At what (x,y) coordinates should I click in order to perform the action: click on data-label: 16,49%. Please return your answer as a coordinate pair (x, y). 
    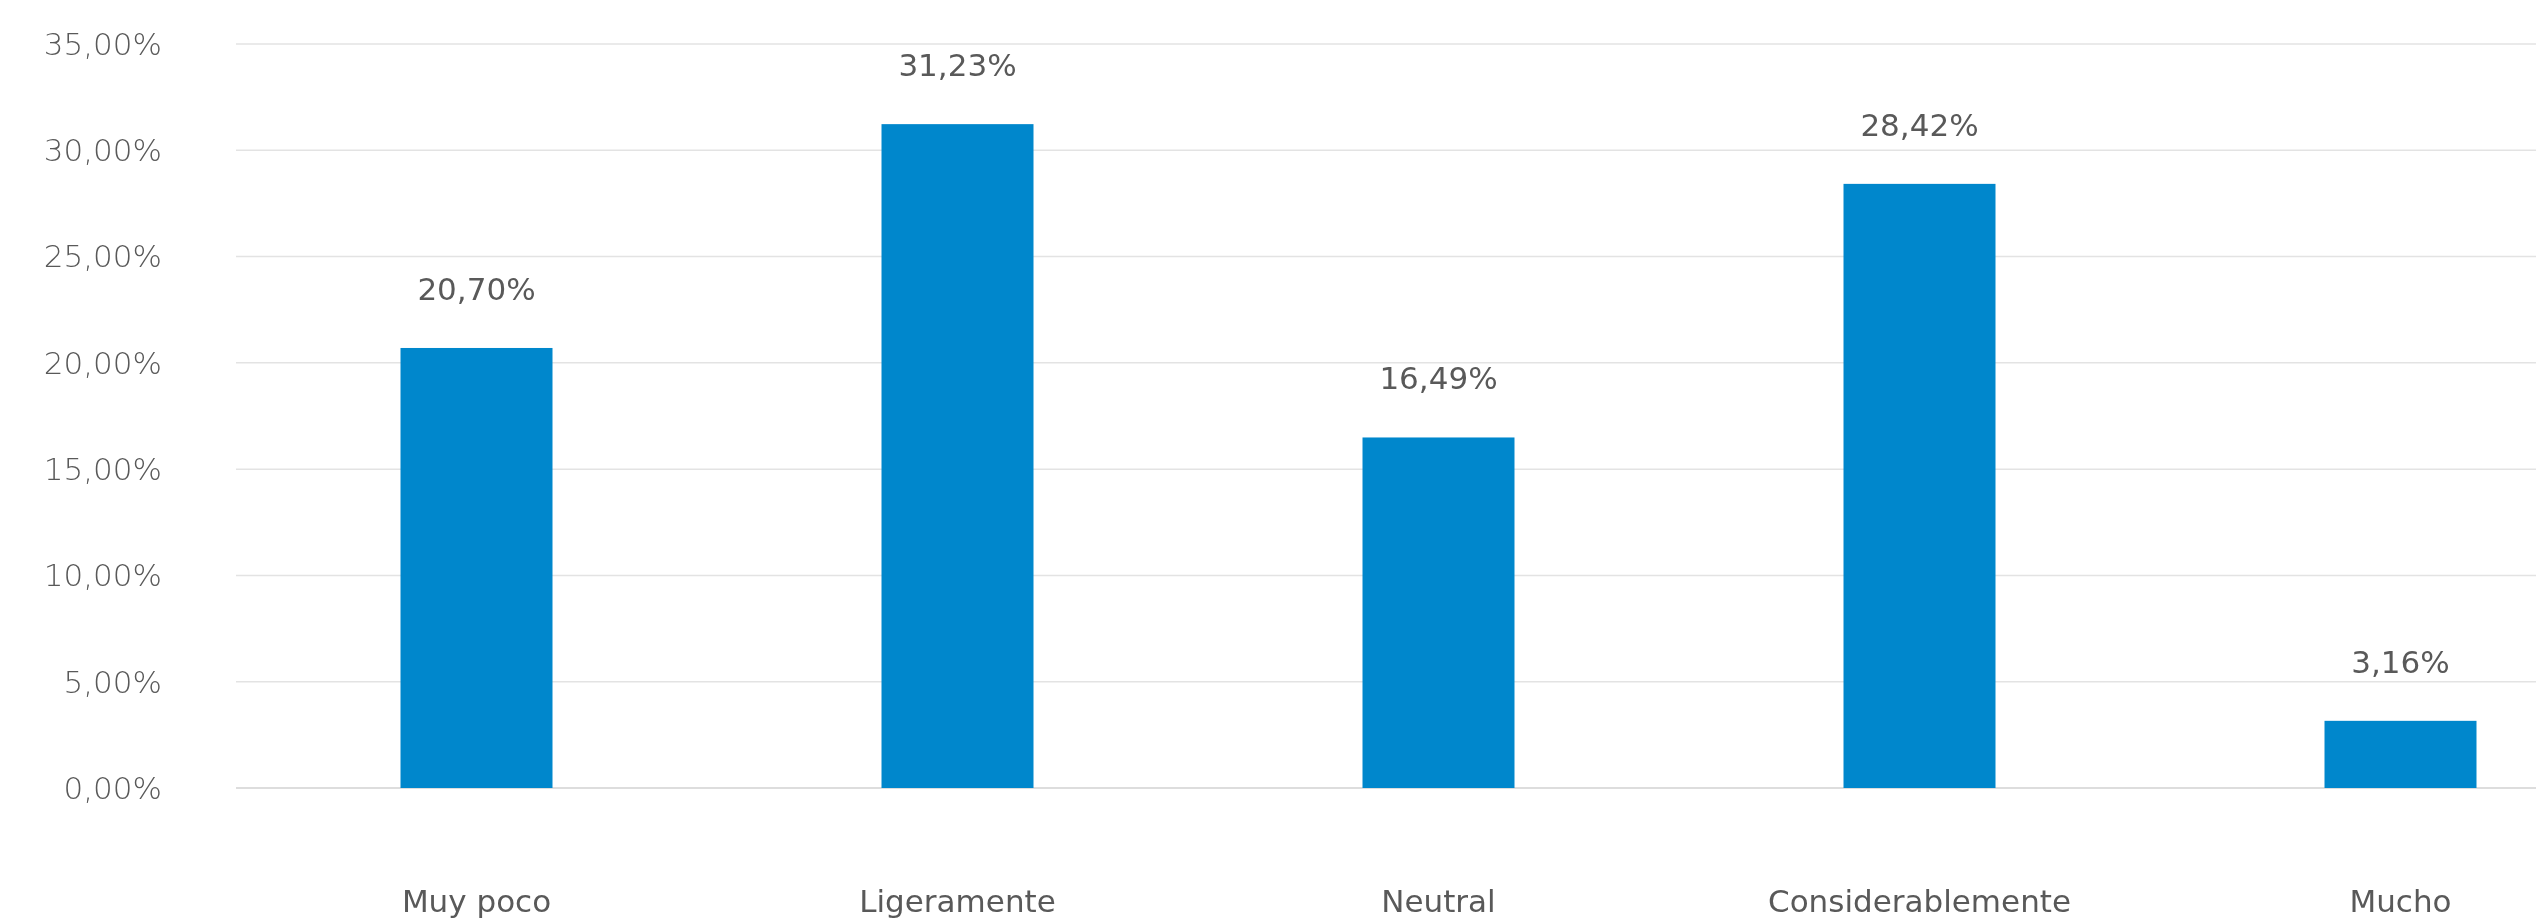
    Looking at the image, I should click on (1438, 378).